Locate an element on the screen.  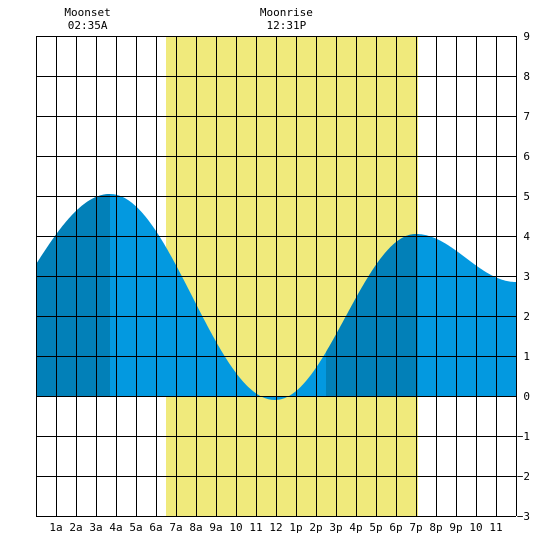
x-tick-label: 1p is located at coordinates (295, 527).